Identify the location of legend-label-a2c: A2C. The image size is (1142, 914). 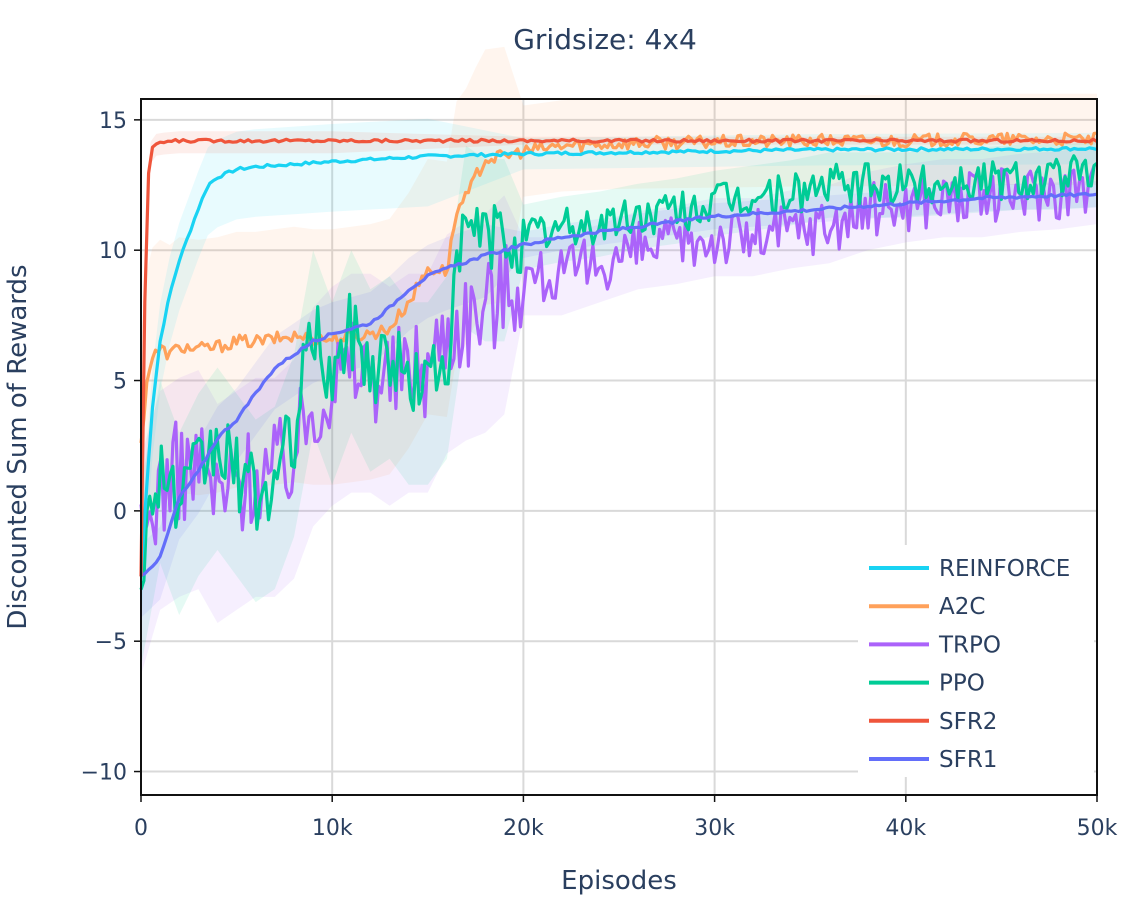
(962, 607).